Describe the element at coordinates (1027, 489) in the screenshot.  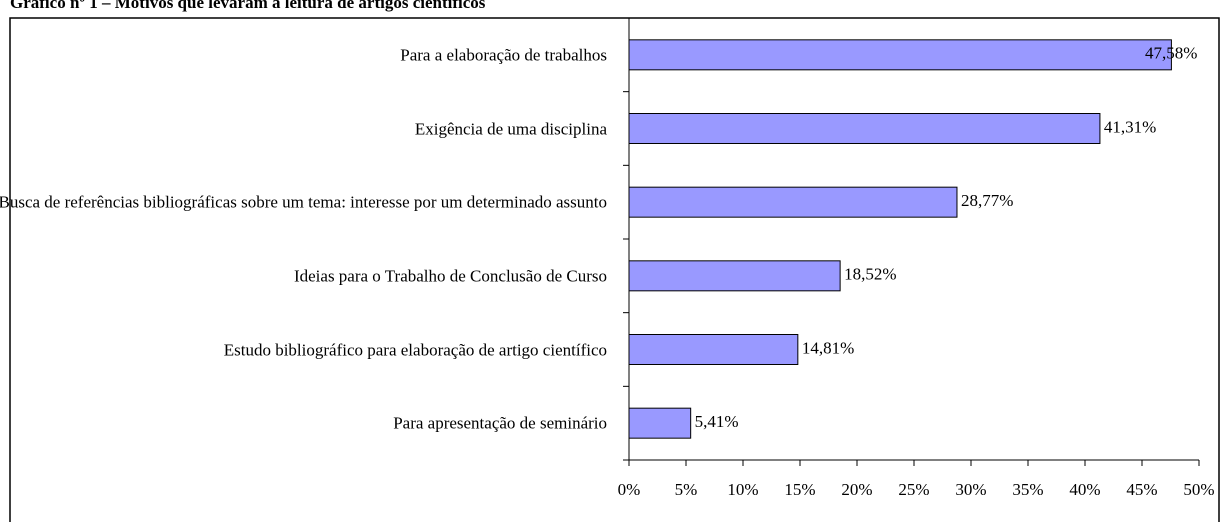
I see `x-tick-label: 35%` at that location.